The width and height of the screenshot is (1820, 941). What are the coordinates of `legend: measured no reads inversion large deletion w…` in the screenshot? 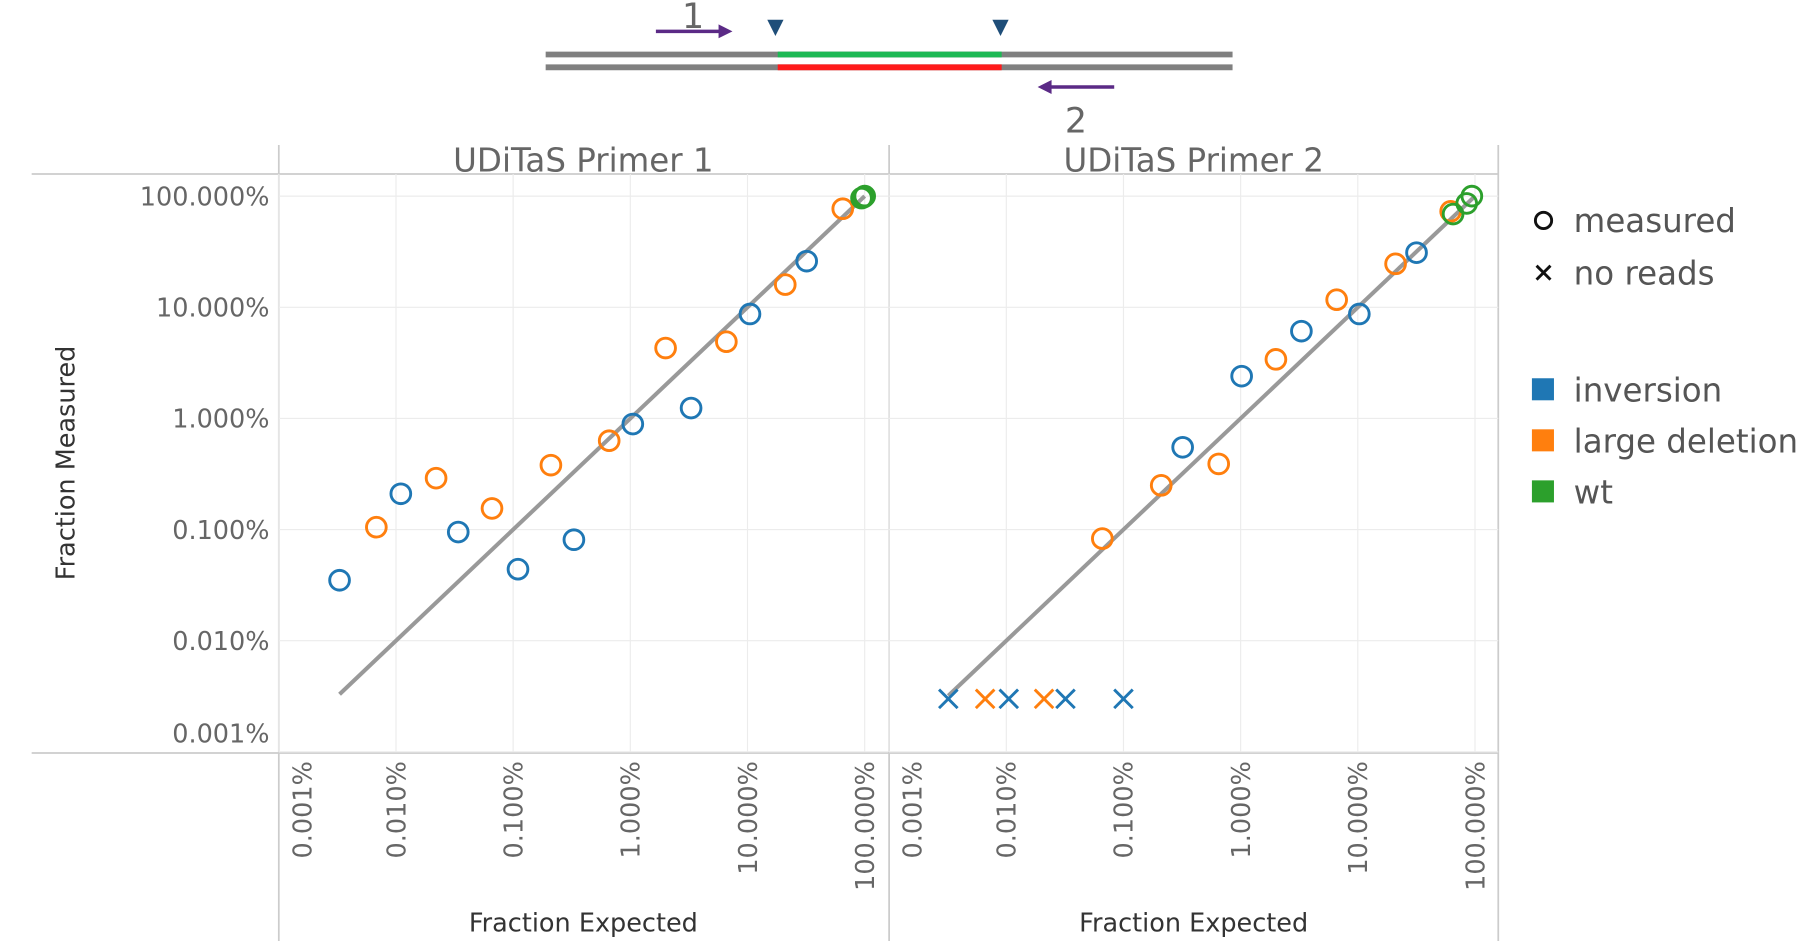 It's located at (1664, 357).